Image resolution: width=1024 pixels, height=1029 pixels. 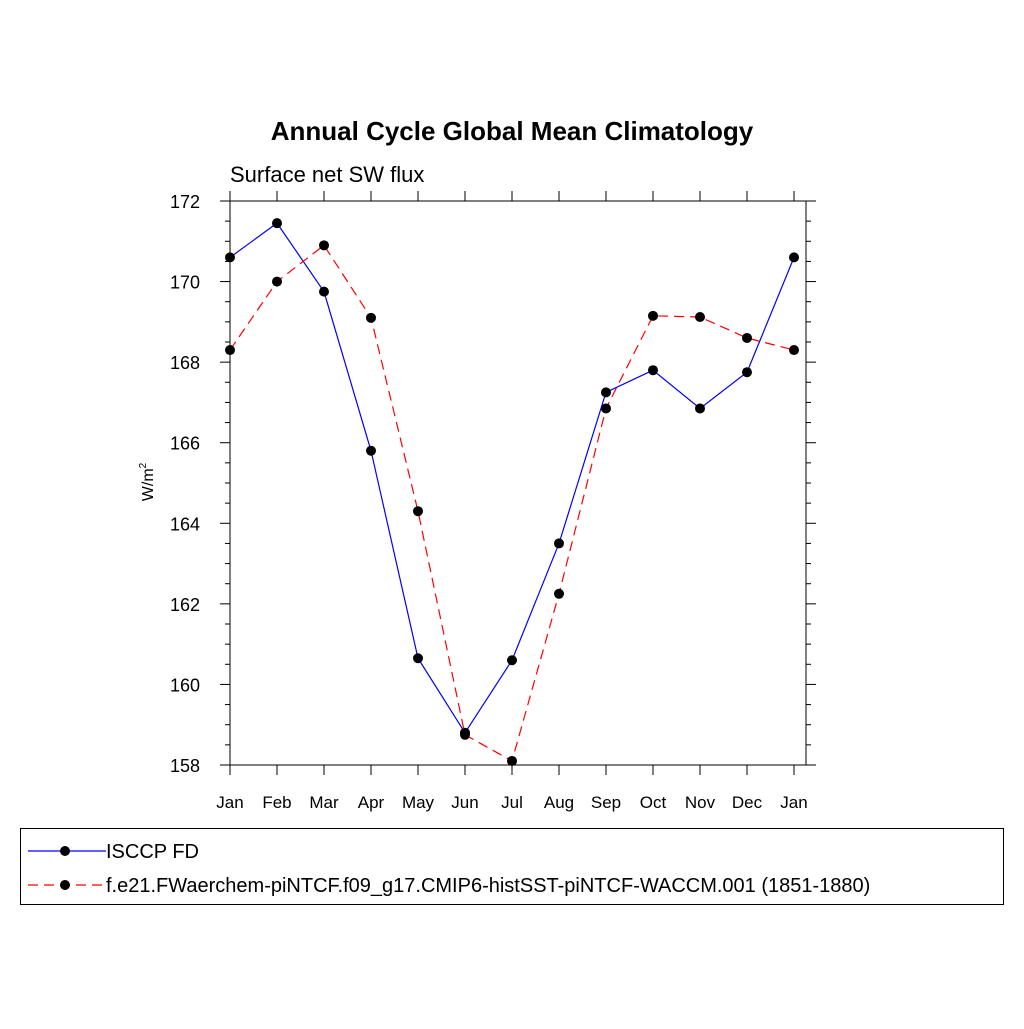 What do you see at coordinates (700, 802) in the screenshot?
I see `x-tick-label: Nov` at bounding box center [700, 802].